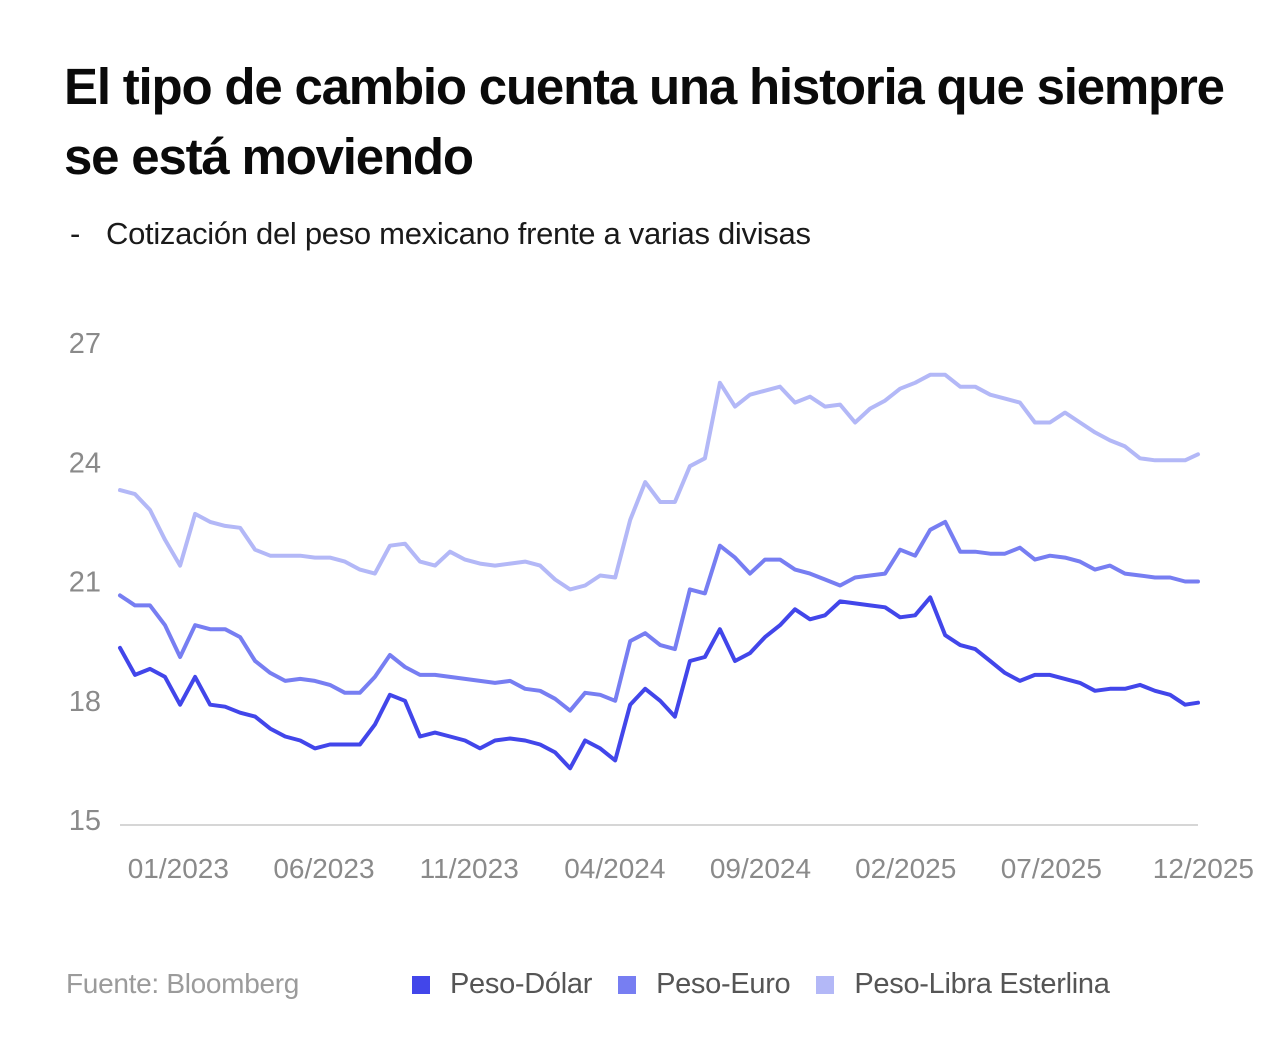 The image size is (1281, 1060). Describe the element at coordinates (905, 868) in the screenshot. I see `x-tick-label: 02/2025` at that location.